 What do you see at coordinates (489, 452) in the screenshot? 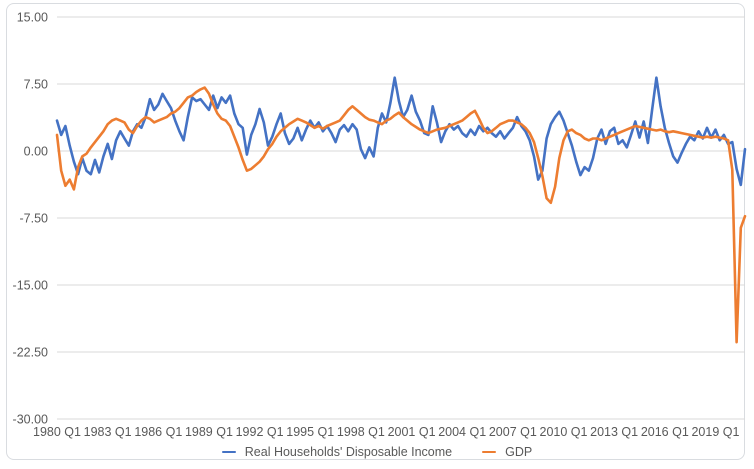
I see `gdp-line-marker-icon` at bounding box center [489, 452].